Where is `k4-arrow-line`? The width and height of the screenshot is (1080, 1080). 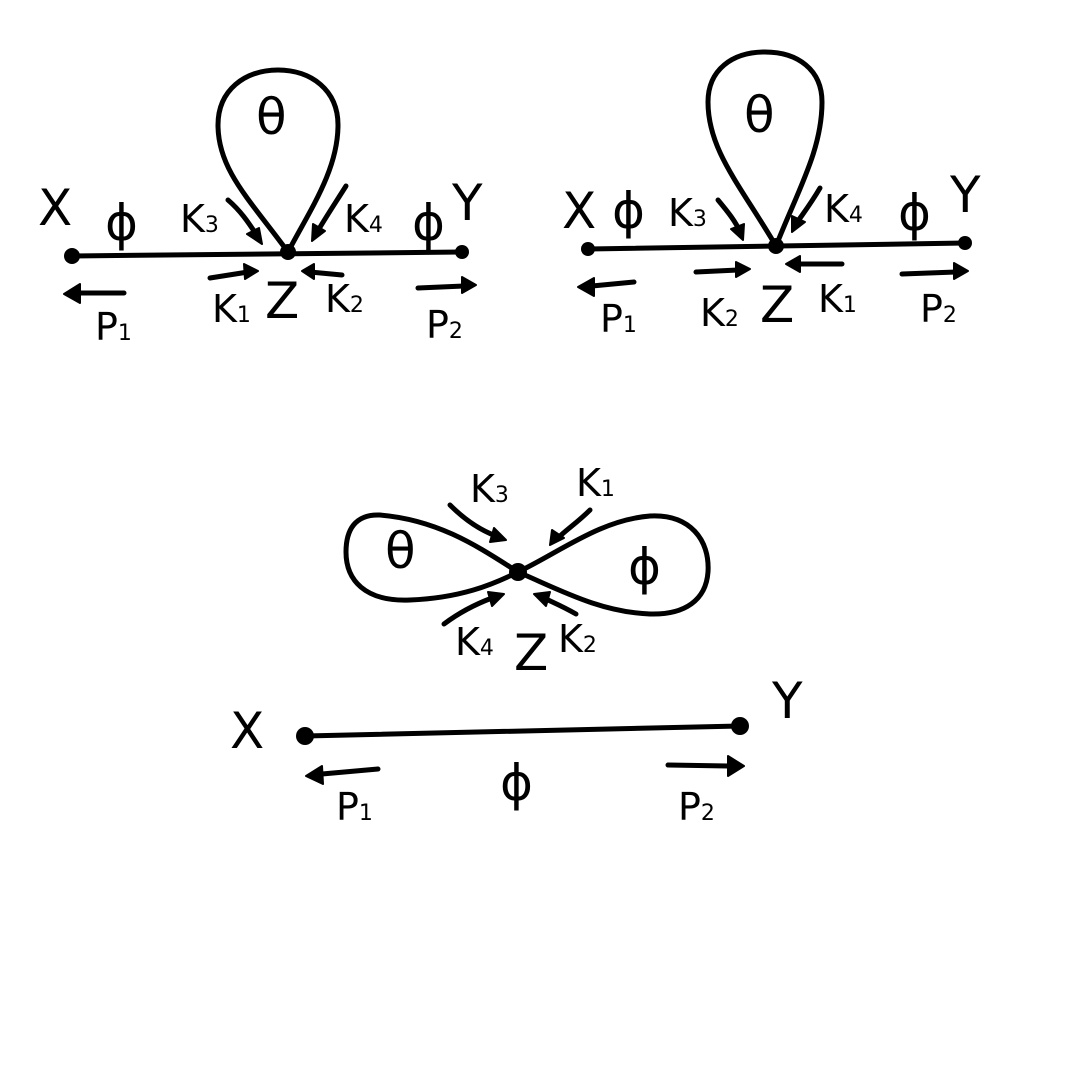 k4-arrow-line is located at coordinates (468, 611).